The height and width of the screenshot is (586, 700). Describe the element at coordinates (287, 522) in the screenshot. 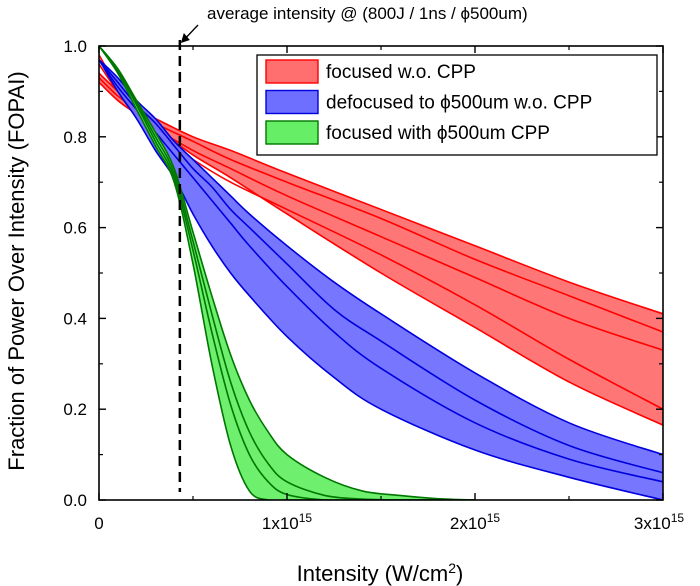

I see `x-tick-label: 1x10¹⁵` at that location.